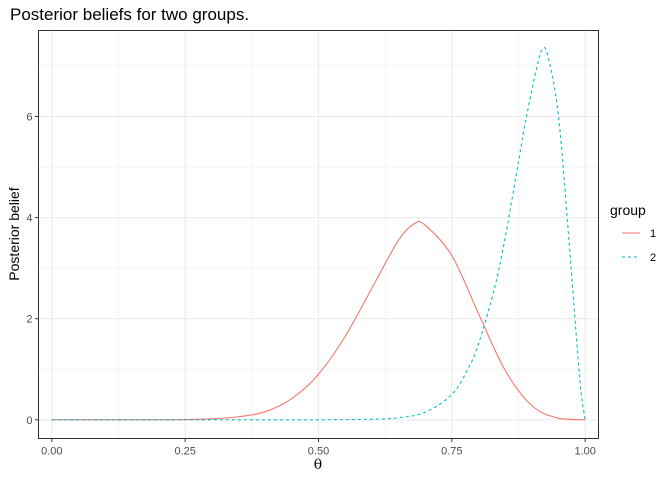 Image resolution: width=672 pixels, height=485 pixels. I want to click on legend-items: 12, so click(639, 246).